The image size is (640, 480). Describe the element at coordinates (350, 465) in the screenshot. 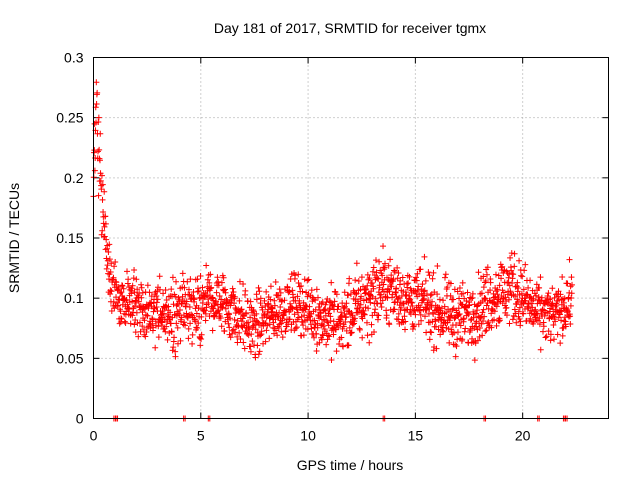

I see `x-axis-label: GPS time / hours` at that location.